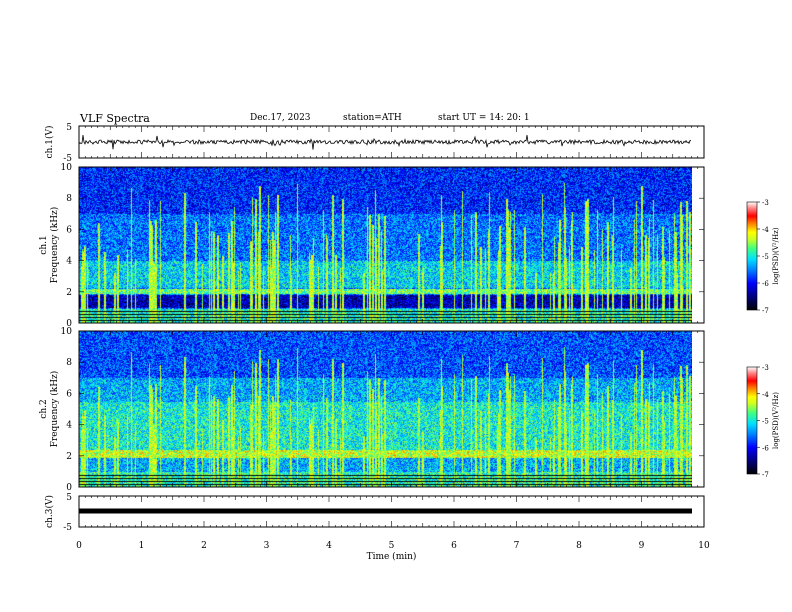  Describe the element at coordinates (385, 142) in the screenshot. I see `ch1-waveform-line` at that location.